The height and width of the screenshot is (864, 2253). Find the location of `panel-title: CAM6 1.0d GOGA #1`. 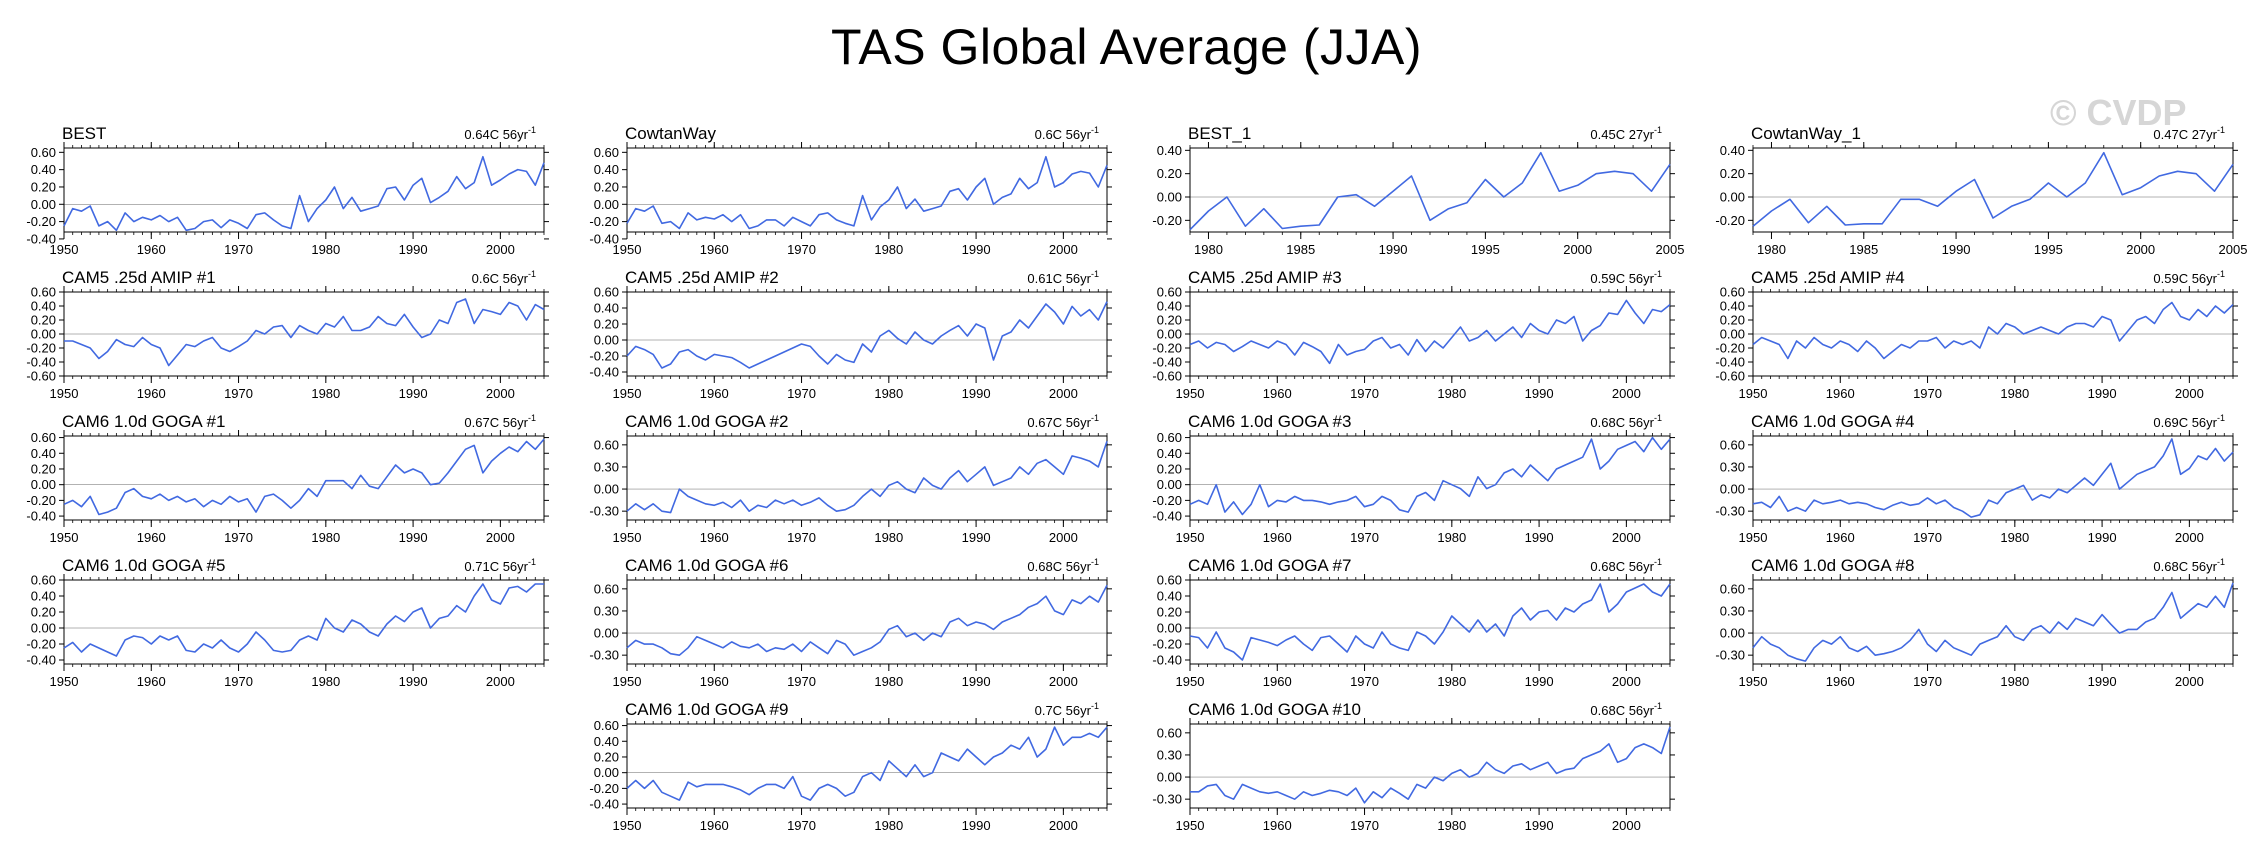

panel-title: CAM6 1.0d GOGA #1 is located at coordinates (143, 421).